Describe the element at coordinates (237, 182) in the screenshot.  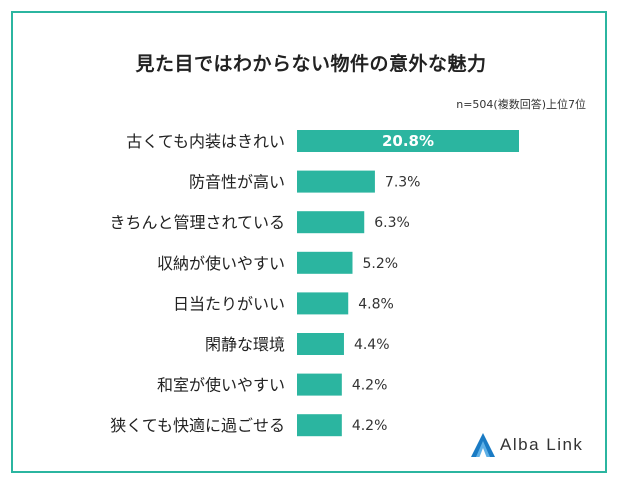
I see `category-label-2: 防音性が高い` at that location.